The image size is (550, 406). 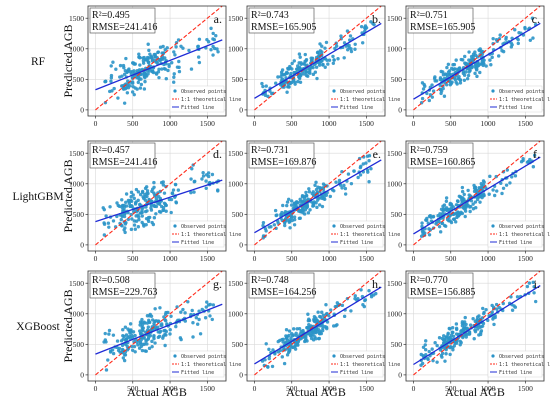 I want to click on x-tick-label: 1500, so click(x=366, y=388).